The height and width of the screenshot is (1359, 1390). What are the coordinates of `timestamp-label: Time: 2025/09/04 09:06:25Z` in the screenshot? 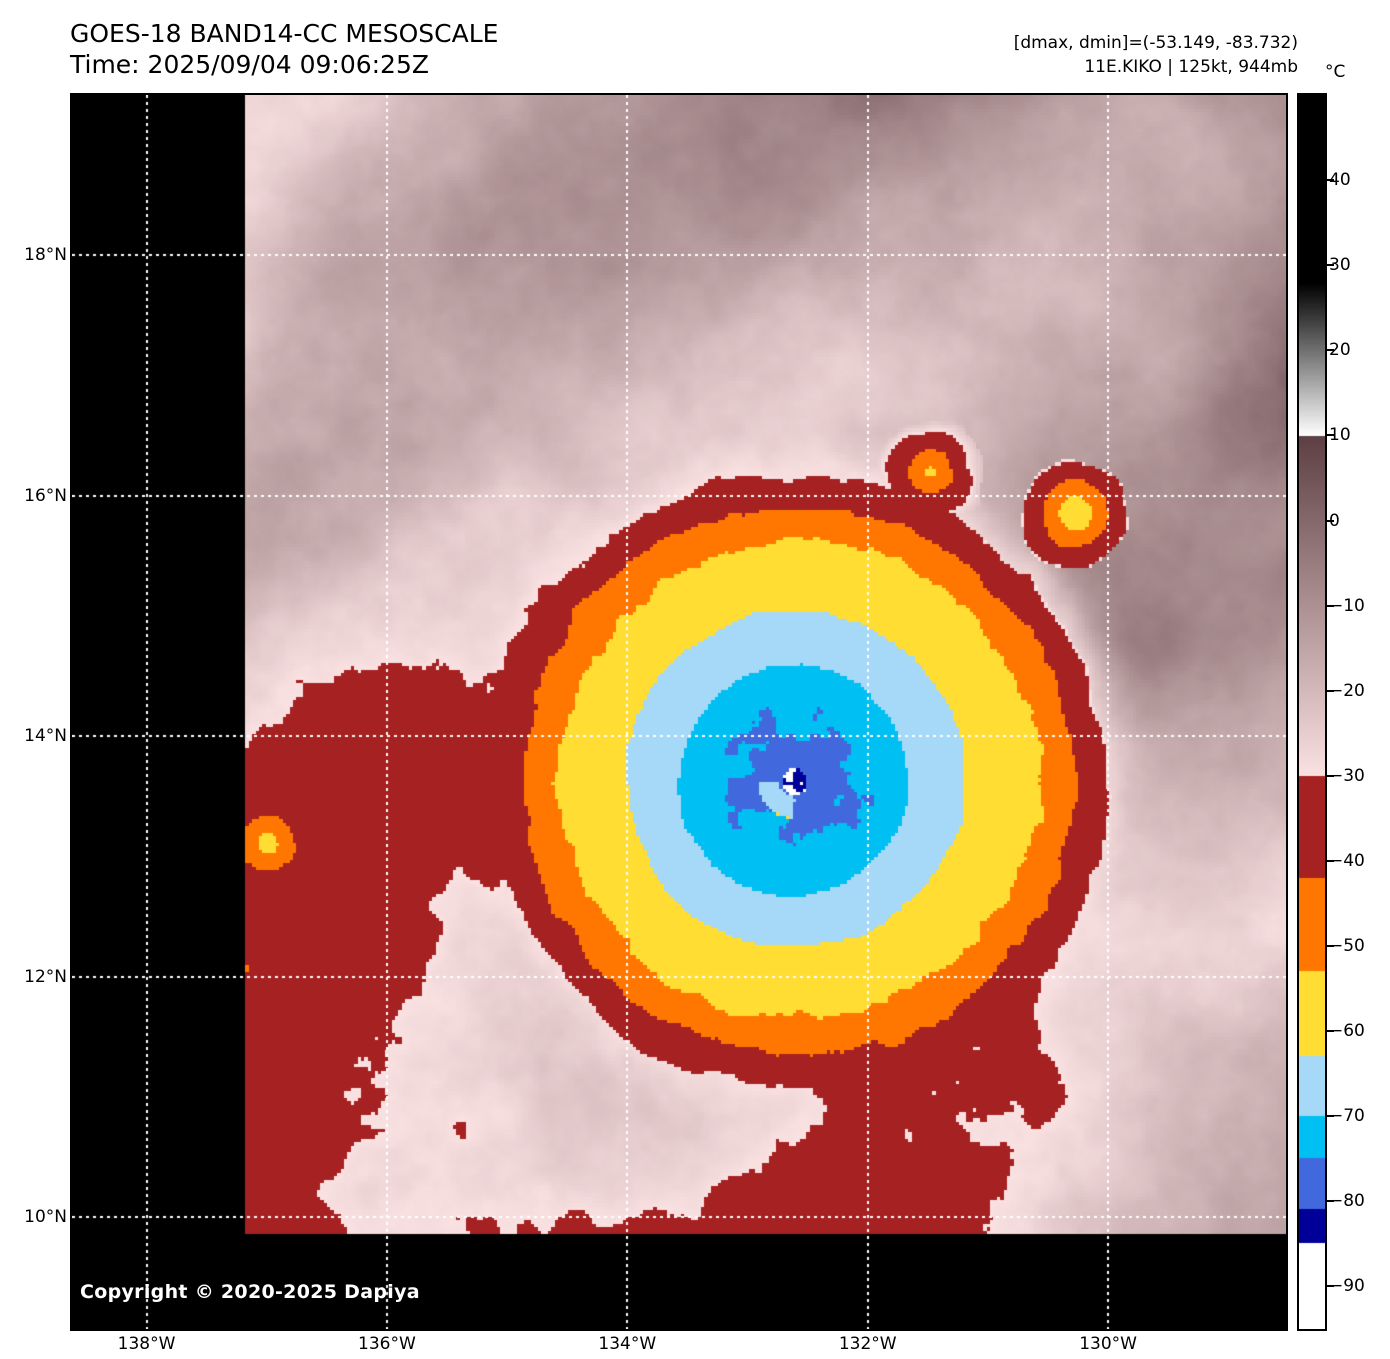 It's located at (249, 64).